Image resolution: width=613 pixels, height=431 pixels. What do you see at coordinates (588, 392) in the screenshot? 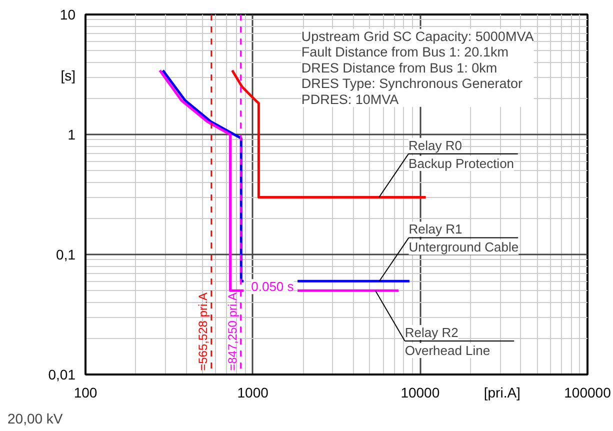
I see `x-tick-label: 100000` at bounding box center [588, 392].